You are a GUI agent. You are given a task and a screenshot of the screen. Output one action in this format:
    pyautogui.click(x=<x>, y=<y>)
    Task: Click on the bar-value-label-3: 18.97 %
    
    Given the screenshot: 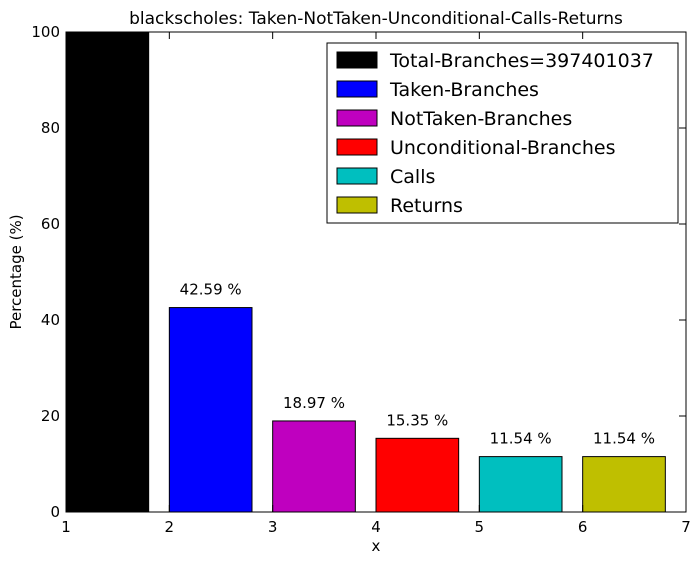 What is the action you would take?
    pyautogui.click(x=314, y=403)
    